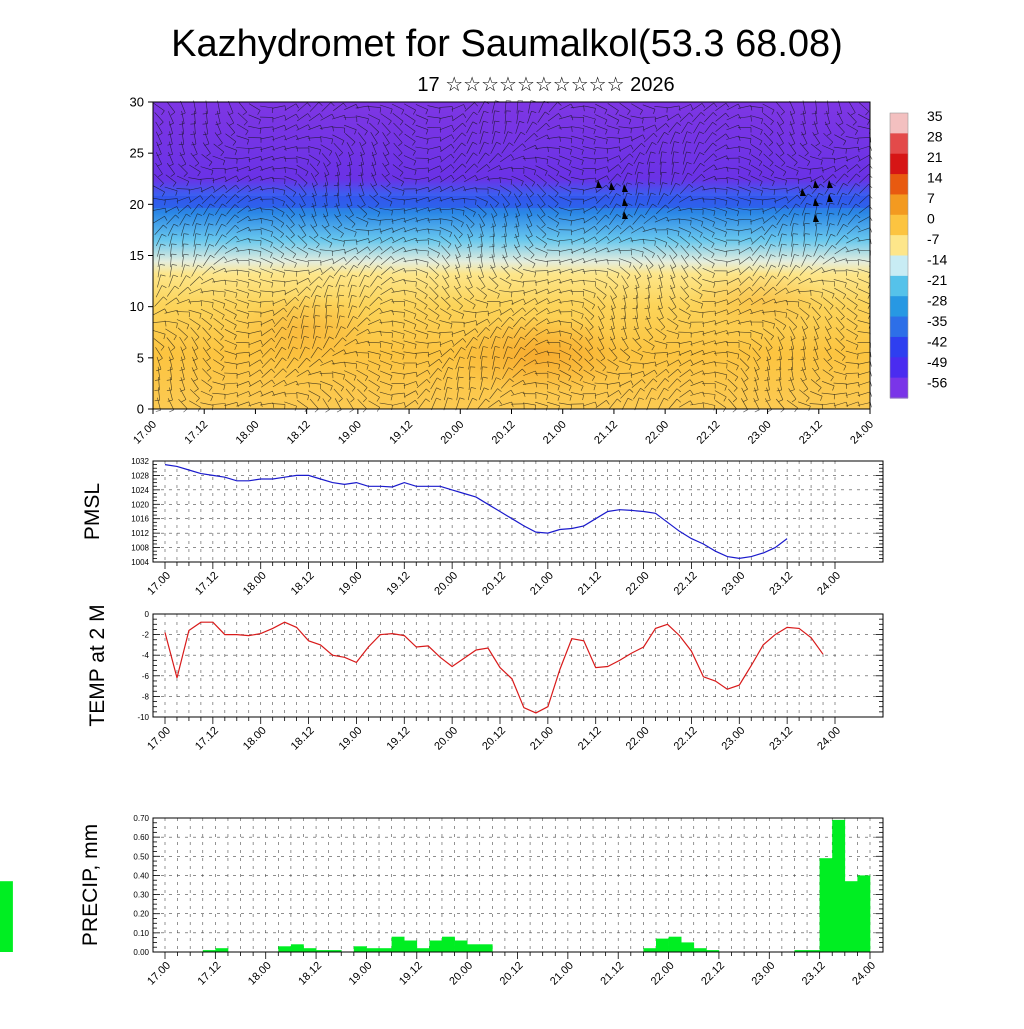 Image resolution: width=1024 pixels, height=1029 pixels. I want to click on colorbar-label: -56, so click(937, 383).